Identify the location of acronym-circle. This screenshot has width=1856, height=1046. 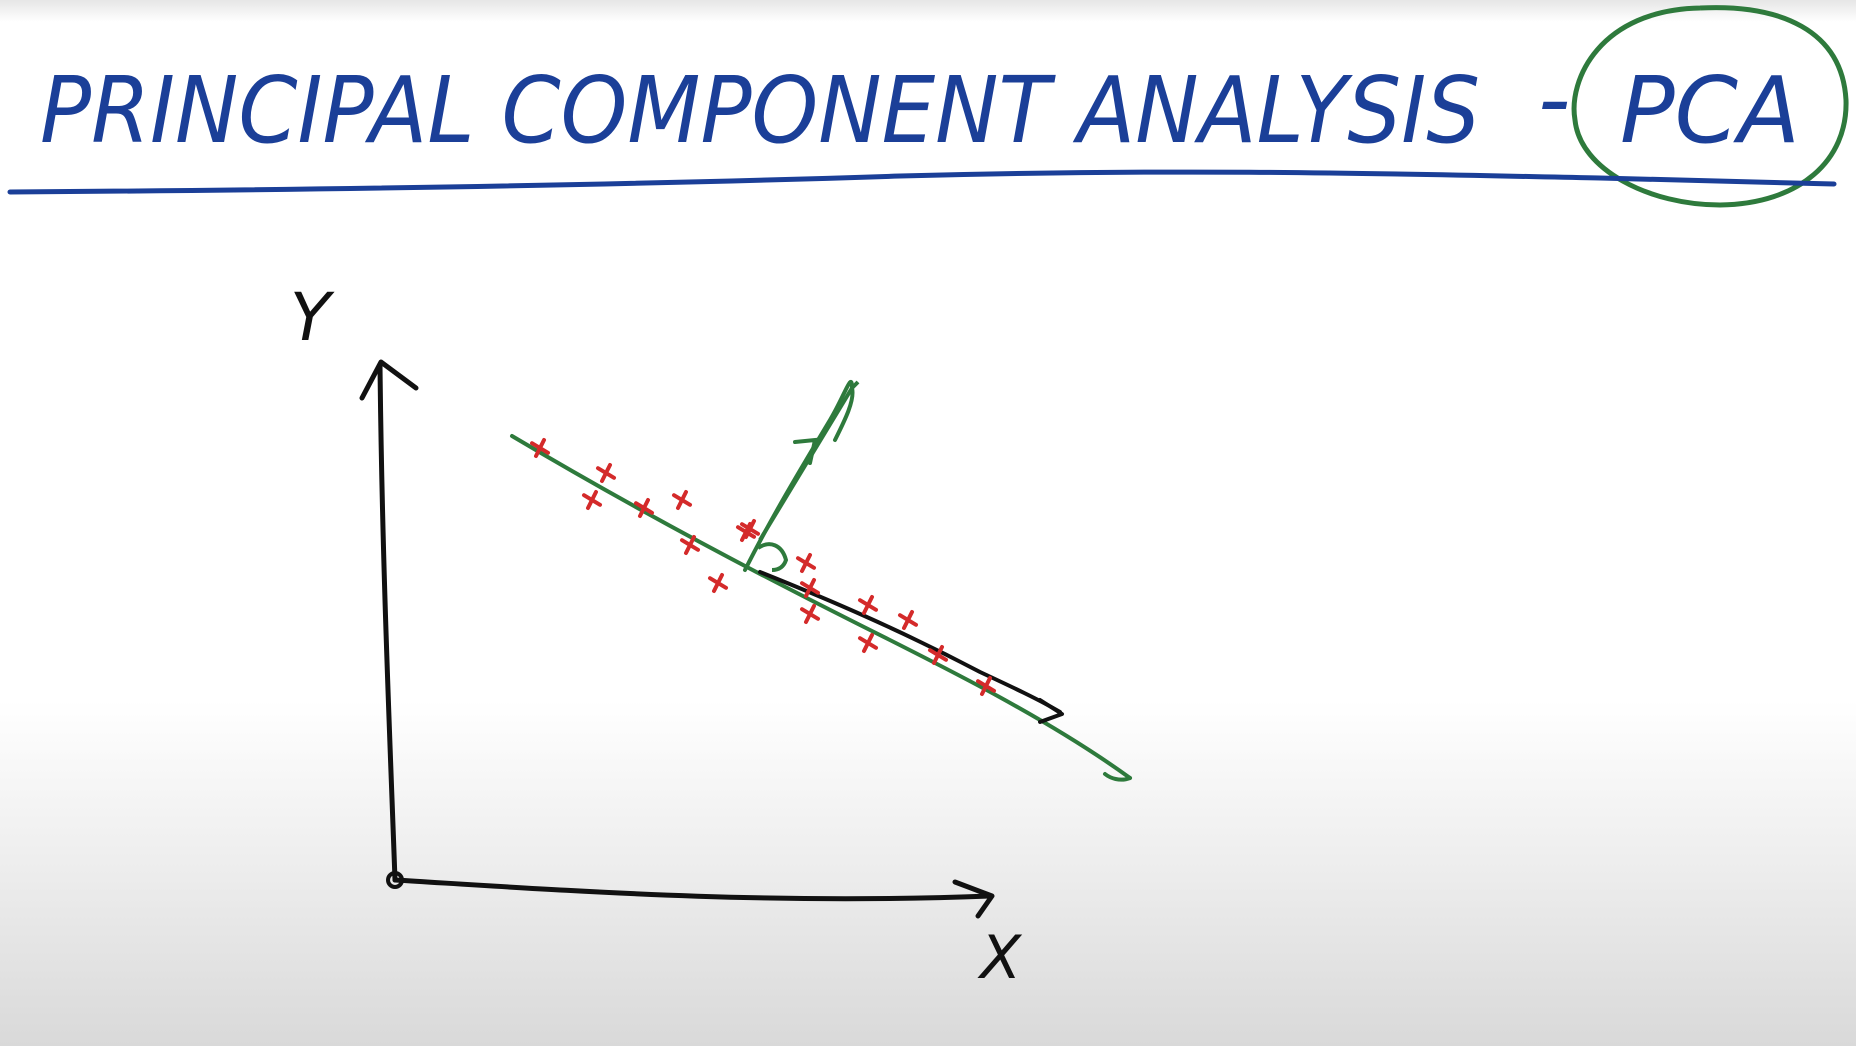
(1710, 106).